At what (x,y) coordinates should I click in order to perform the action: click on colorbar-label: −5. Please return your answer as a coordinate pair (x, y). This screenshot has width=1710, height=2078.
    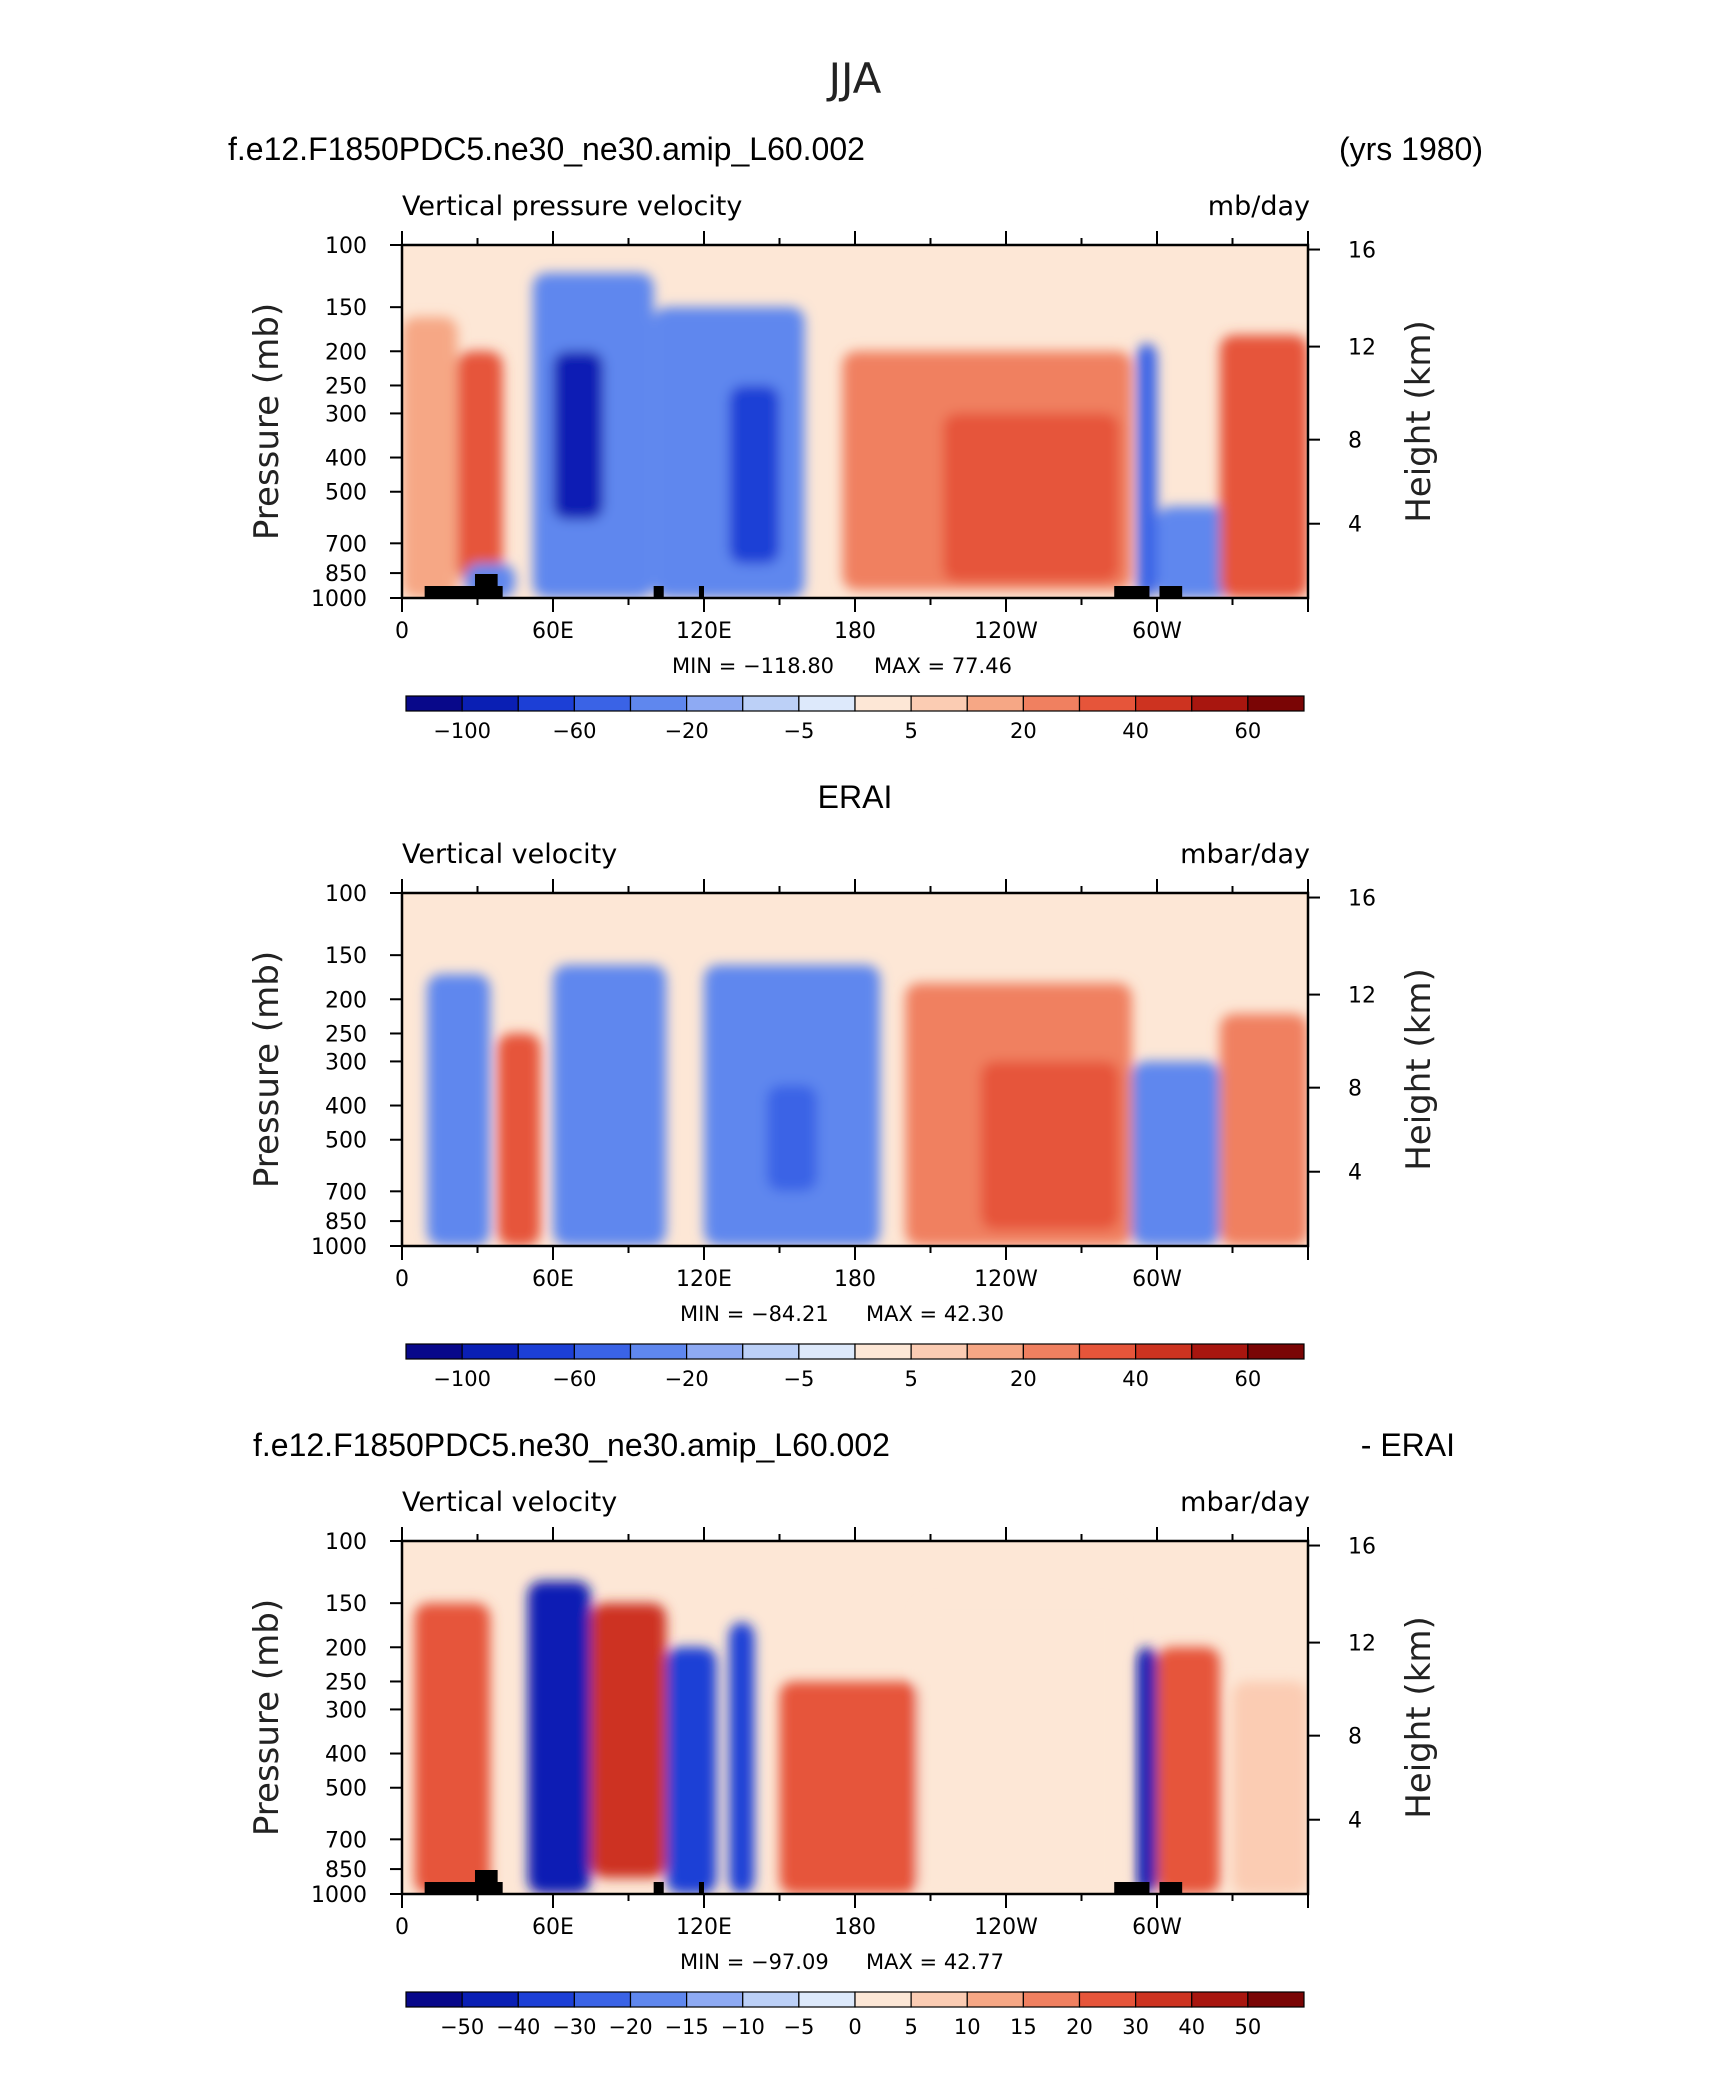
    Looking at the image, I should click on (798, 2027).